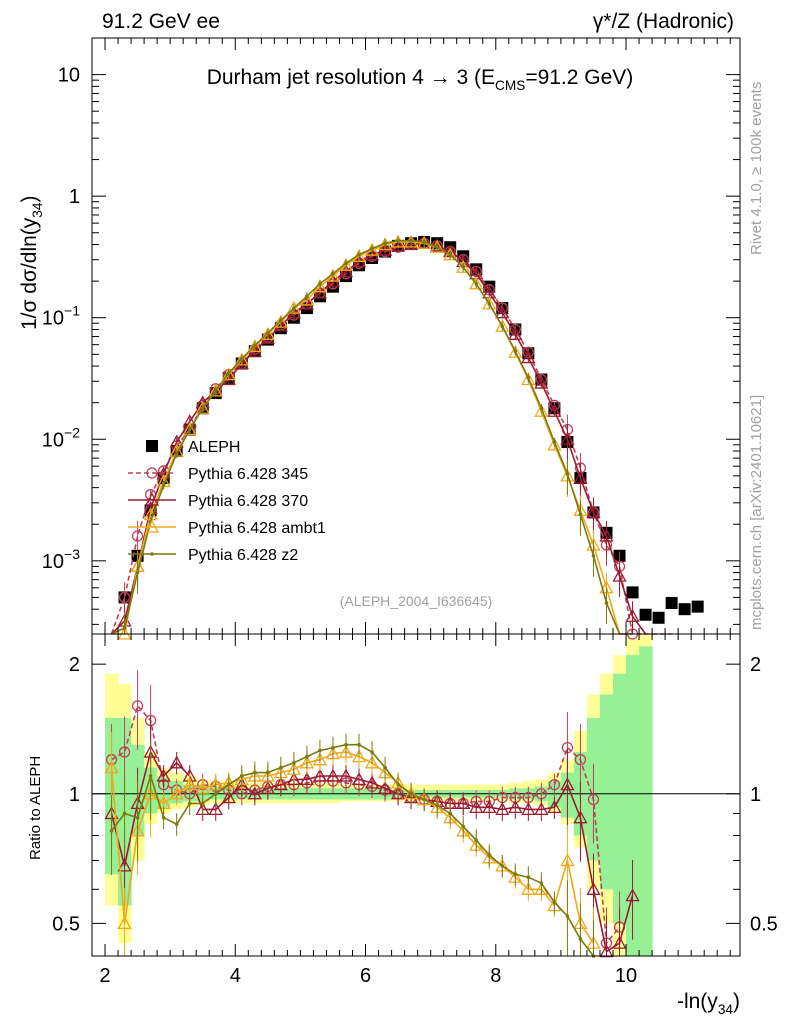 The height and width of the screenshot is (1024, 786). I want to click on y-tick-label: 10, so click(69, 76).